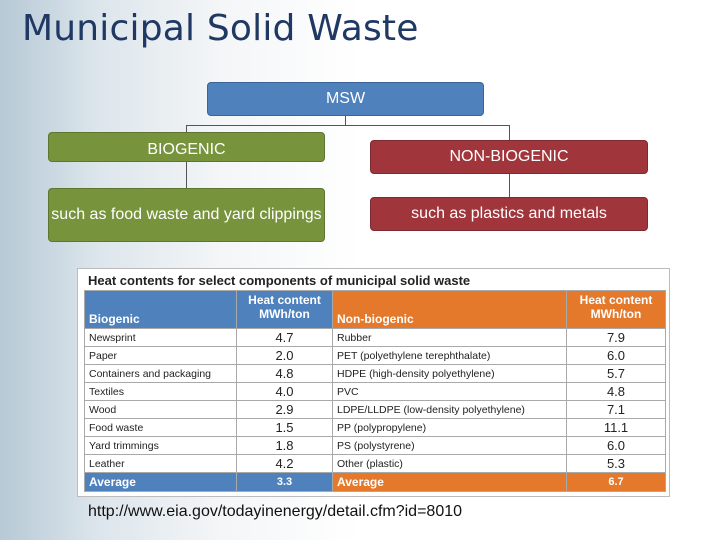 This screenshot has height=540, width=720. Describe the element at coordinates (160, 482) in the screenshot. I see `average-label-biogenic: Average` at that location.